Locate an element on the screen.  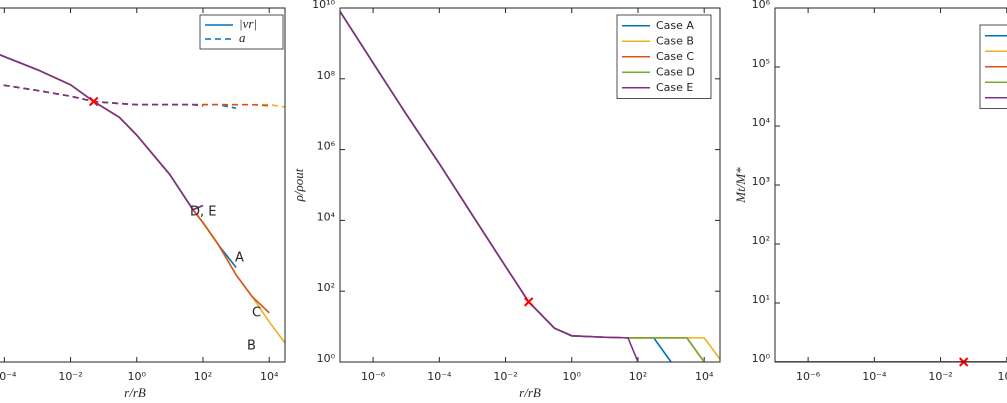
annotation: C is located at coordinates (256, 313).